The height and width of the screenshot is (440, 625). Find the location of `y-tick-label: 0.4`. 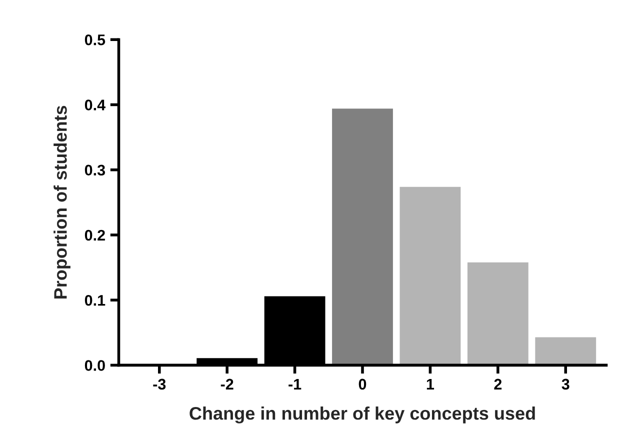

y-tick-label: 0.4 is located at coordinates (95, 105).